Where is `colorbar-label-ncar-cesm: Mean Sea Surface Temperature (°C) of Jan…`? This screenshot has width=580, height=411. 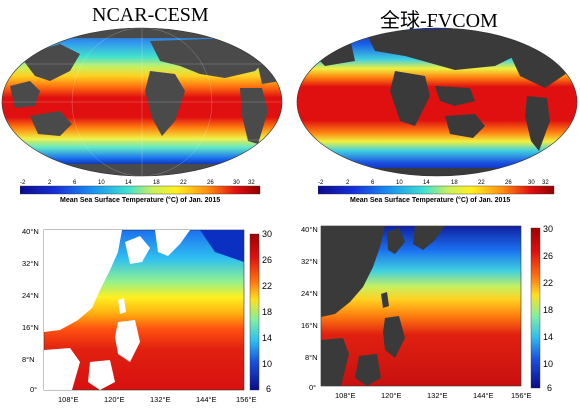
colorbar-label-ncar-cesm: Mean Sea Surface Temperature (°C) of Jan… is located at coordinates (140, 200).